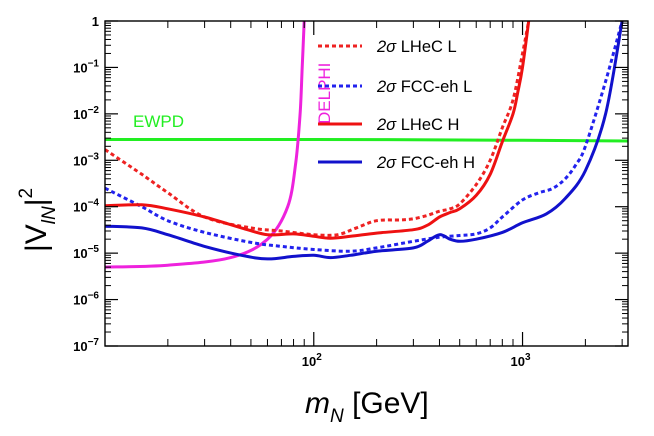 Image resolution: width=654 pixels, height=436 pixels. What do you see at coordinates (94, 63) in the screenshot?
I see `y-tick-exp: −1` at bounding box center [94, 63].